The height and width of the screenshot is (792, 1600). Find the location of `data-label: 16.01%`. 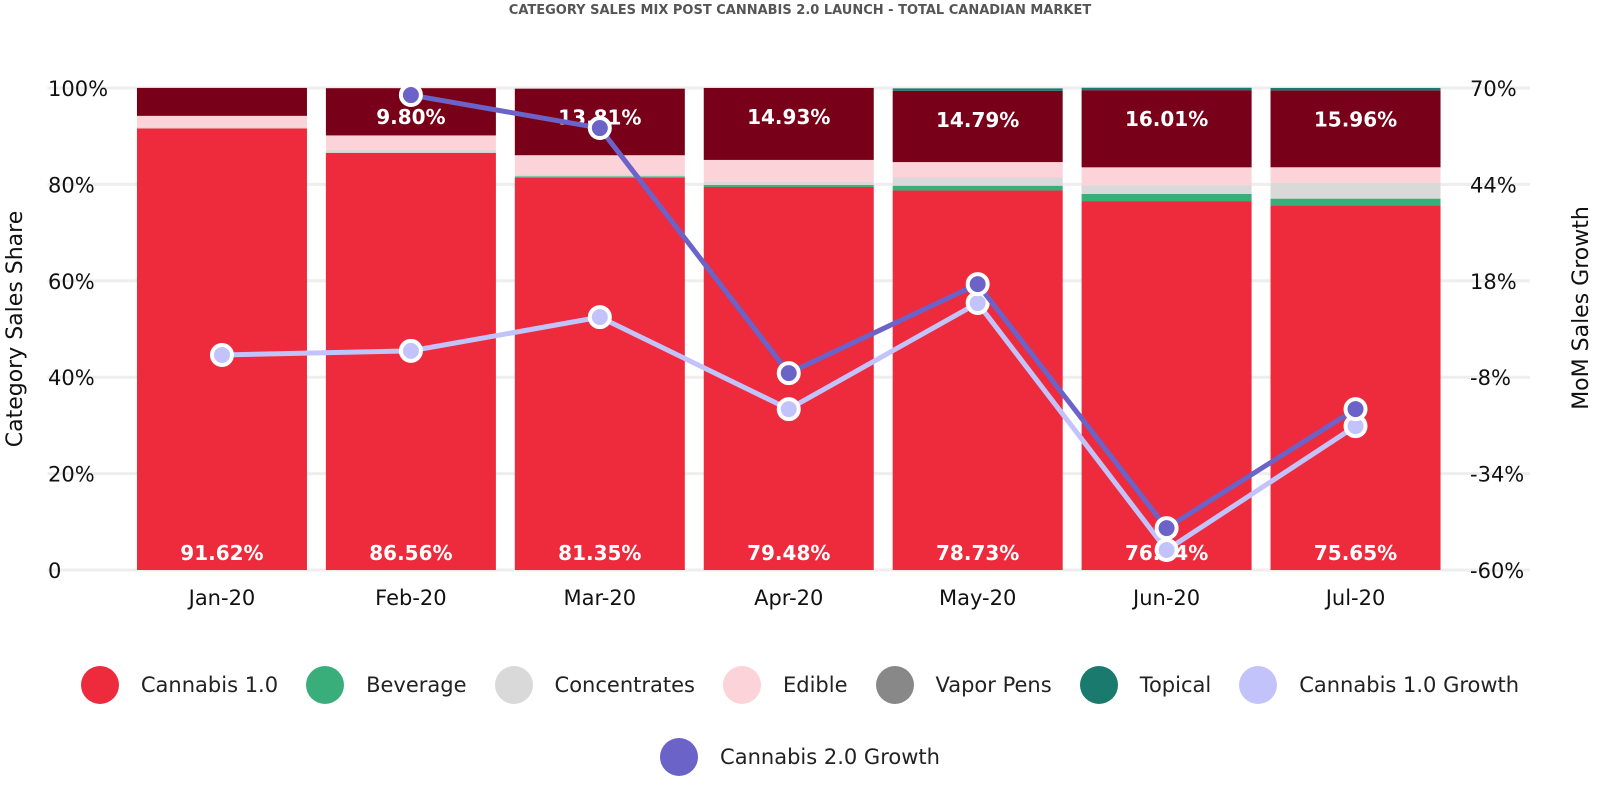

data-label: 16.01% is located at coordinates (1166, 119).